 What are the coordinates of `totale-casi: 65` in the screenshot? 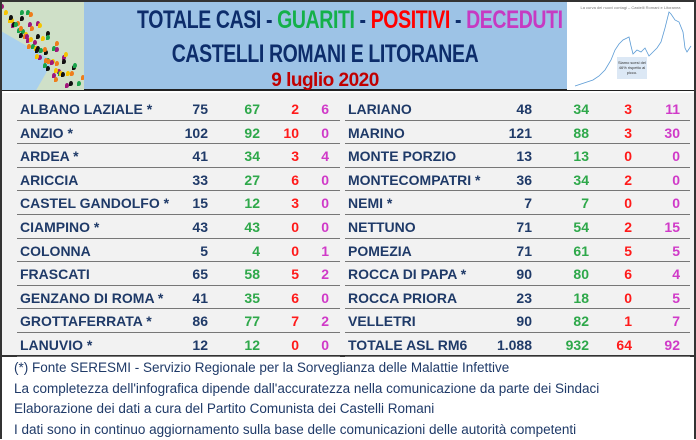 It's located at (188, 274).